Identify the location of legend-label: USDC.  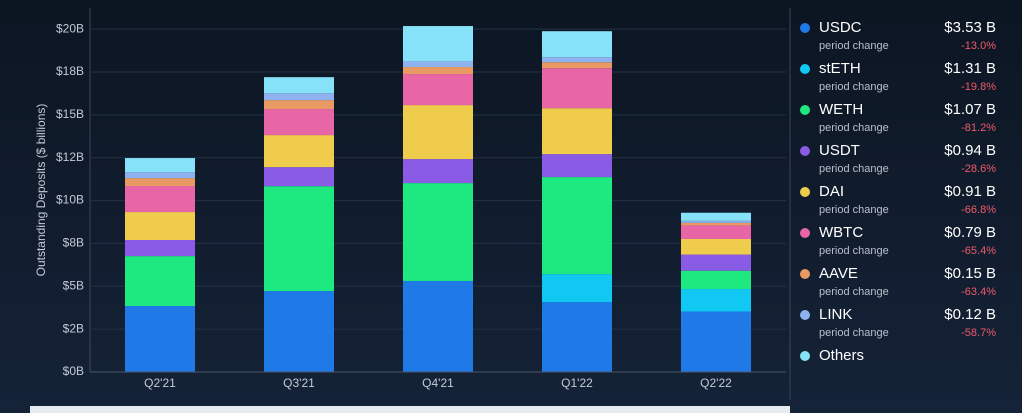
(840, 27).